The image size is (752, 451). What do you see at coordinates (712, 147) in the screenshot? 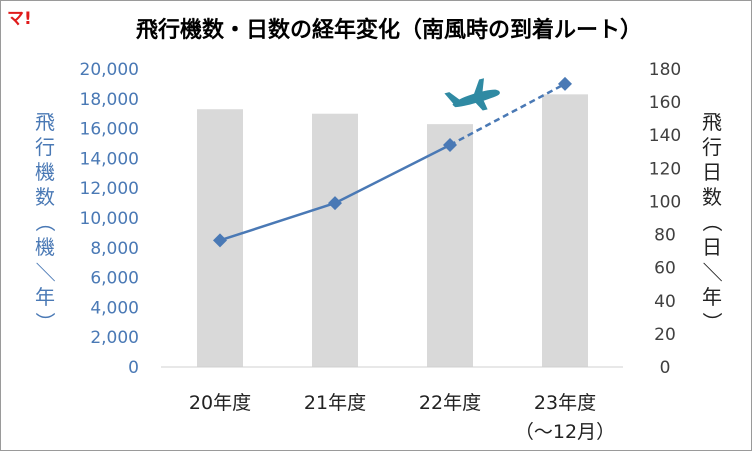
I see `right-axis-label-char: 行` at bounding box center [712, 147].